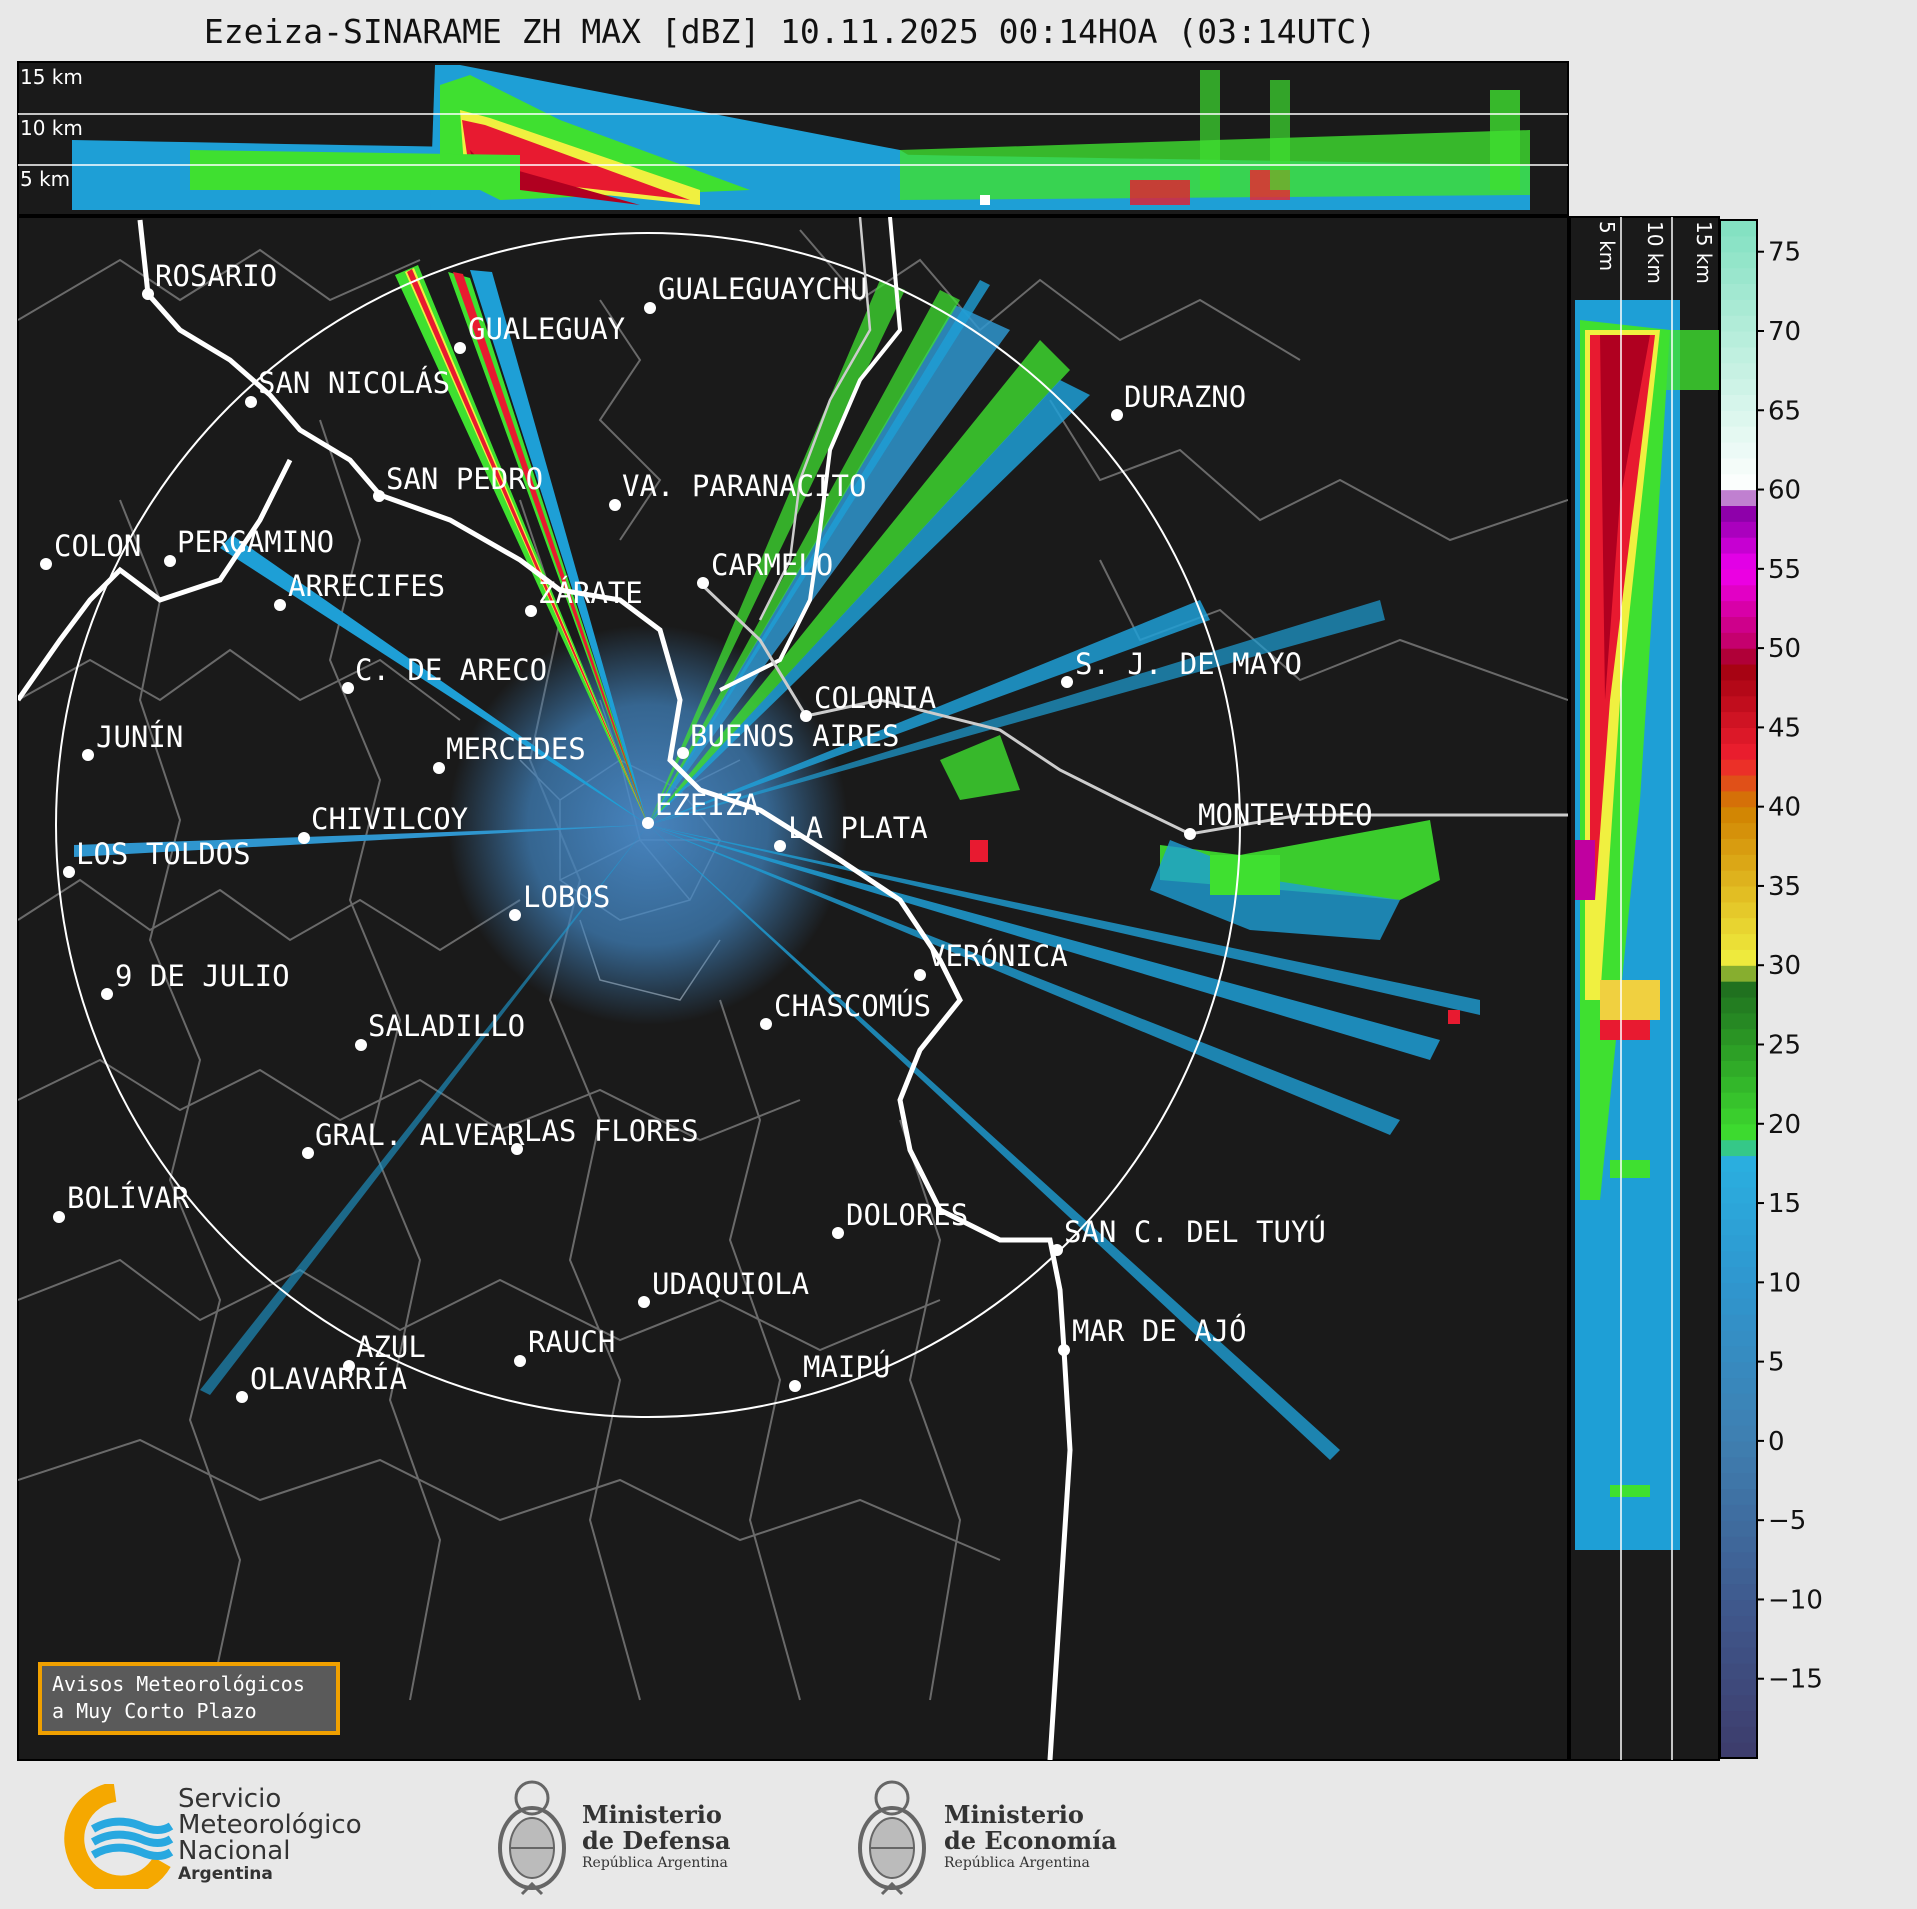  Describe the element at coordinates (51, 77) in the screenshot. I see `top-alt-label-15: 15 km` at that location.